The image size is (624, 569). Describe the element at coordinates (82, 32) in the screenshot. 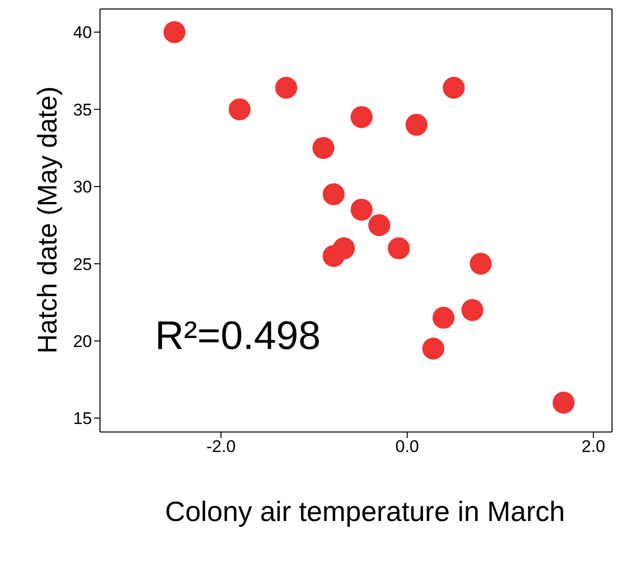

I see `y-tick-label: 40` at that location.